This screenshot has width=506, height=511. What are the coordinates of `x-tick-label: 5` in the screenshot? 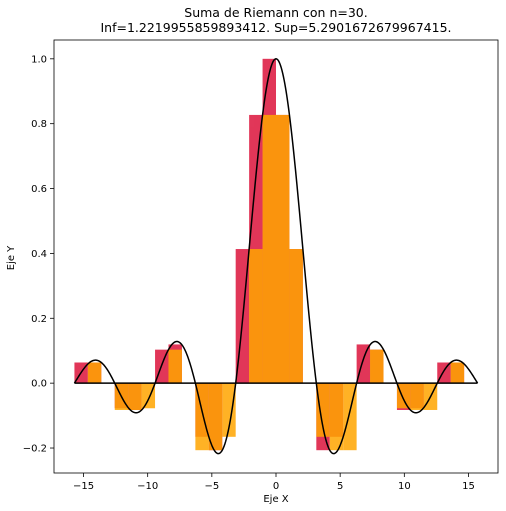 It's located at (340, 486).